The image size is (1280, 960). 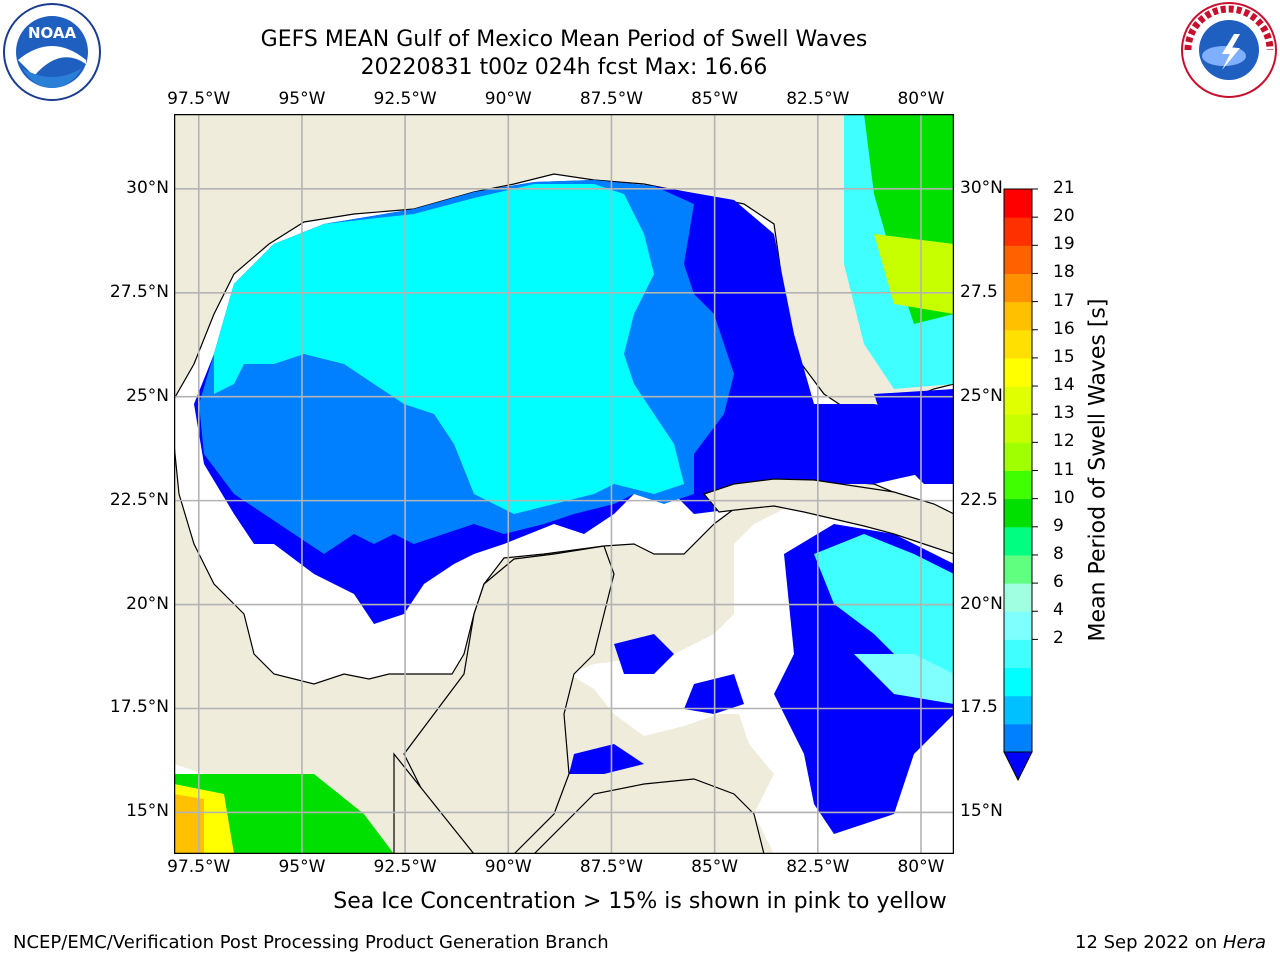 What do you see at coordinates (1064, 413) in the screenshot?
I see `colorbar-tick-label: 13` at bounding box center [1064, 413].